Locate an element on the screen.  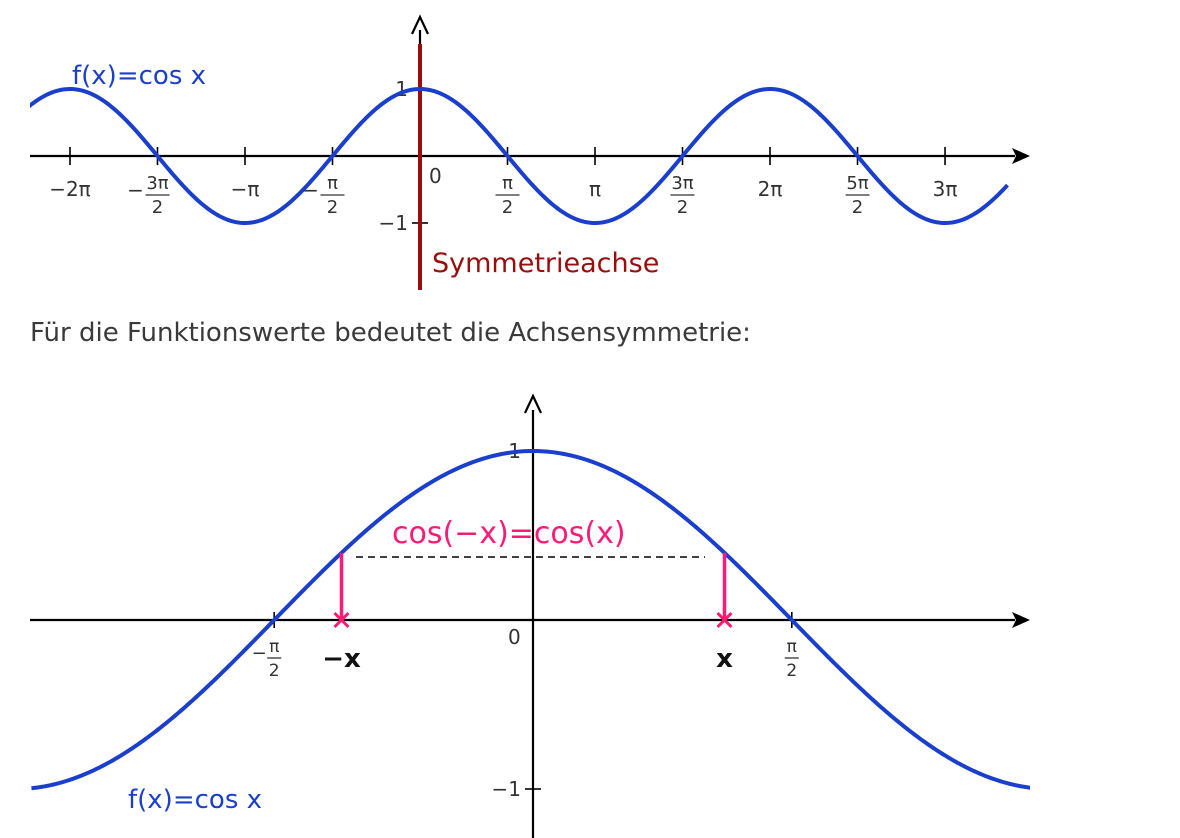
x-tick-label: 3π is located at coordinates (945, 189).